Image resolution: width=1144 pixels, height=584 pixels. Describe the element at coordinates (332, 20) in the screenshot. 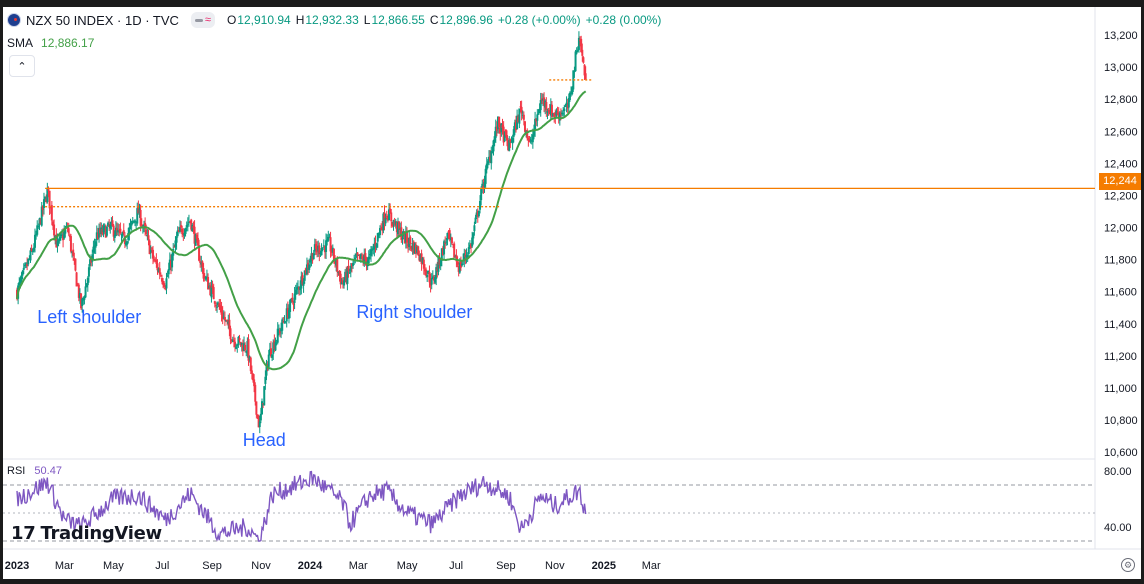

I see `high-value: 12,932.33` at that location.